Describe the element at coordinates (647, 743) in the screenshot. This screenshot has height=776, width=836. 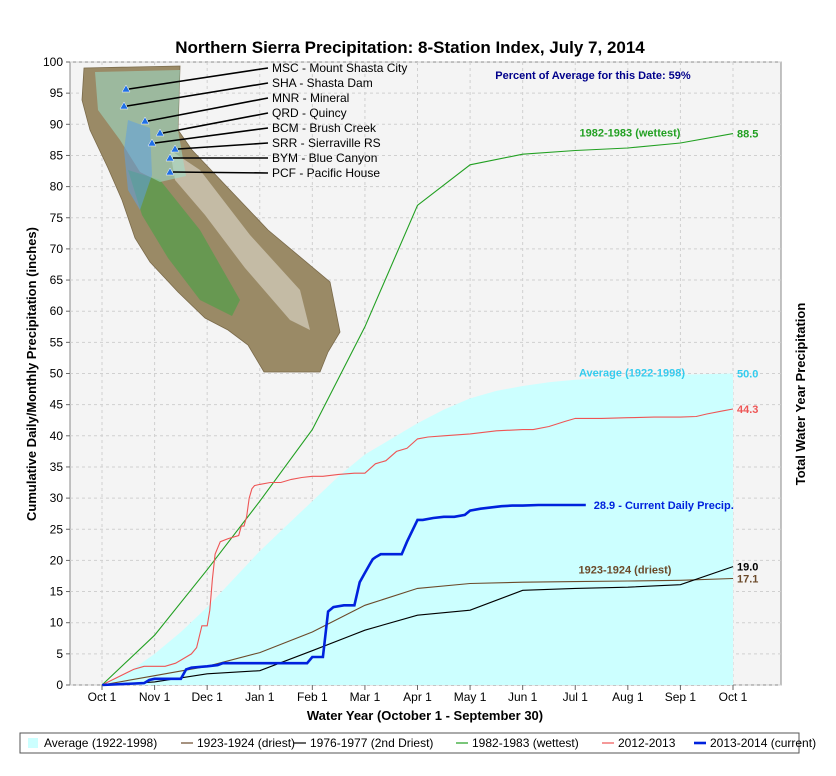
I see `legend-item-y2013: 2012-2013` at that location.